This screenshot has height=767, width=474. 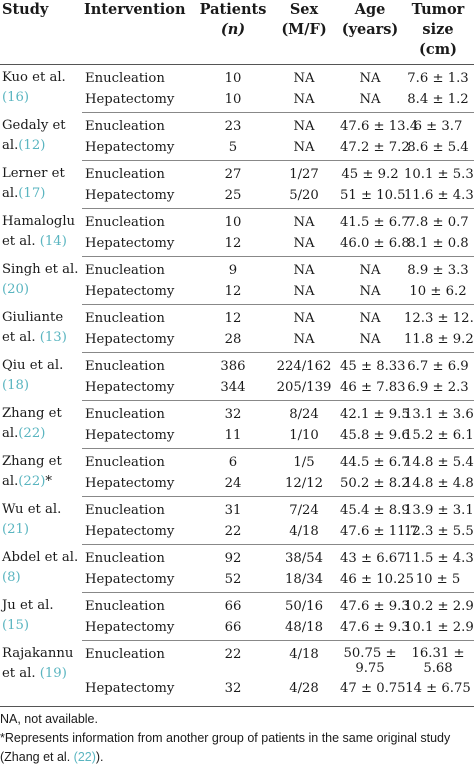 What do you see at coordinates (375, 222) in the screenshot?
I see `cell-age: 41.5 ± 6.7` at bounding box center [375, 222].